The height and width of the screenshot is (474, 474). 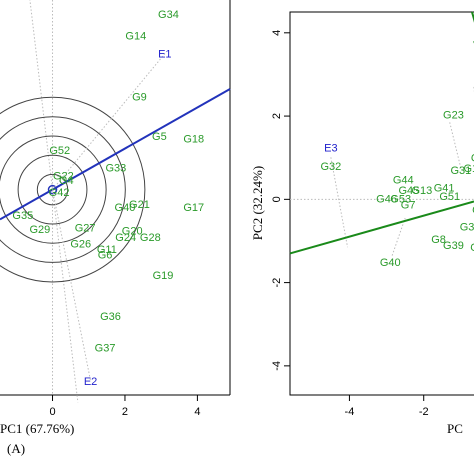 I want to click on genotype-label: G34, so click(x=168, y=15).